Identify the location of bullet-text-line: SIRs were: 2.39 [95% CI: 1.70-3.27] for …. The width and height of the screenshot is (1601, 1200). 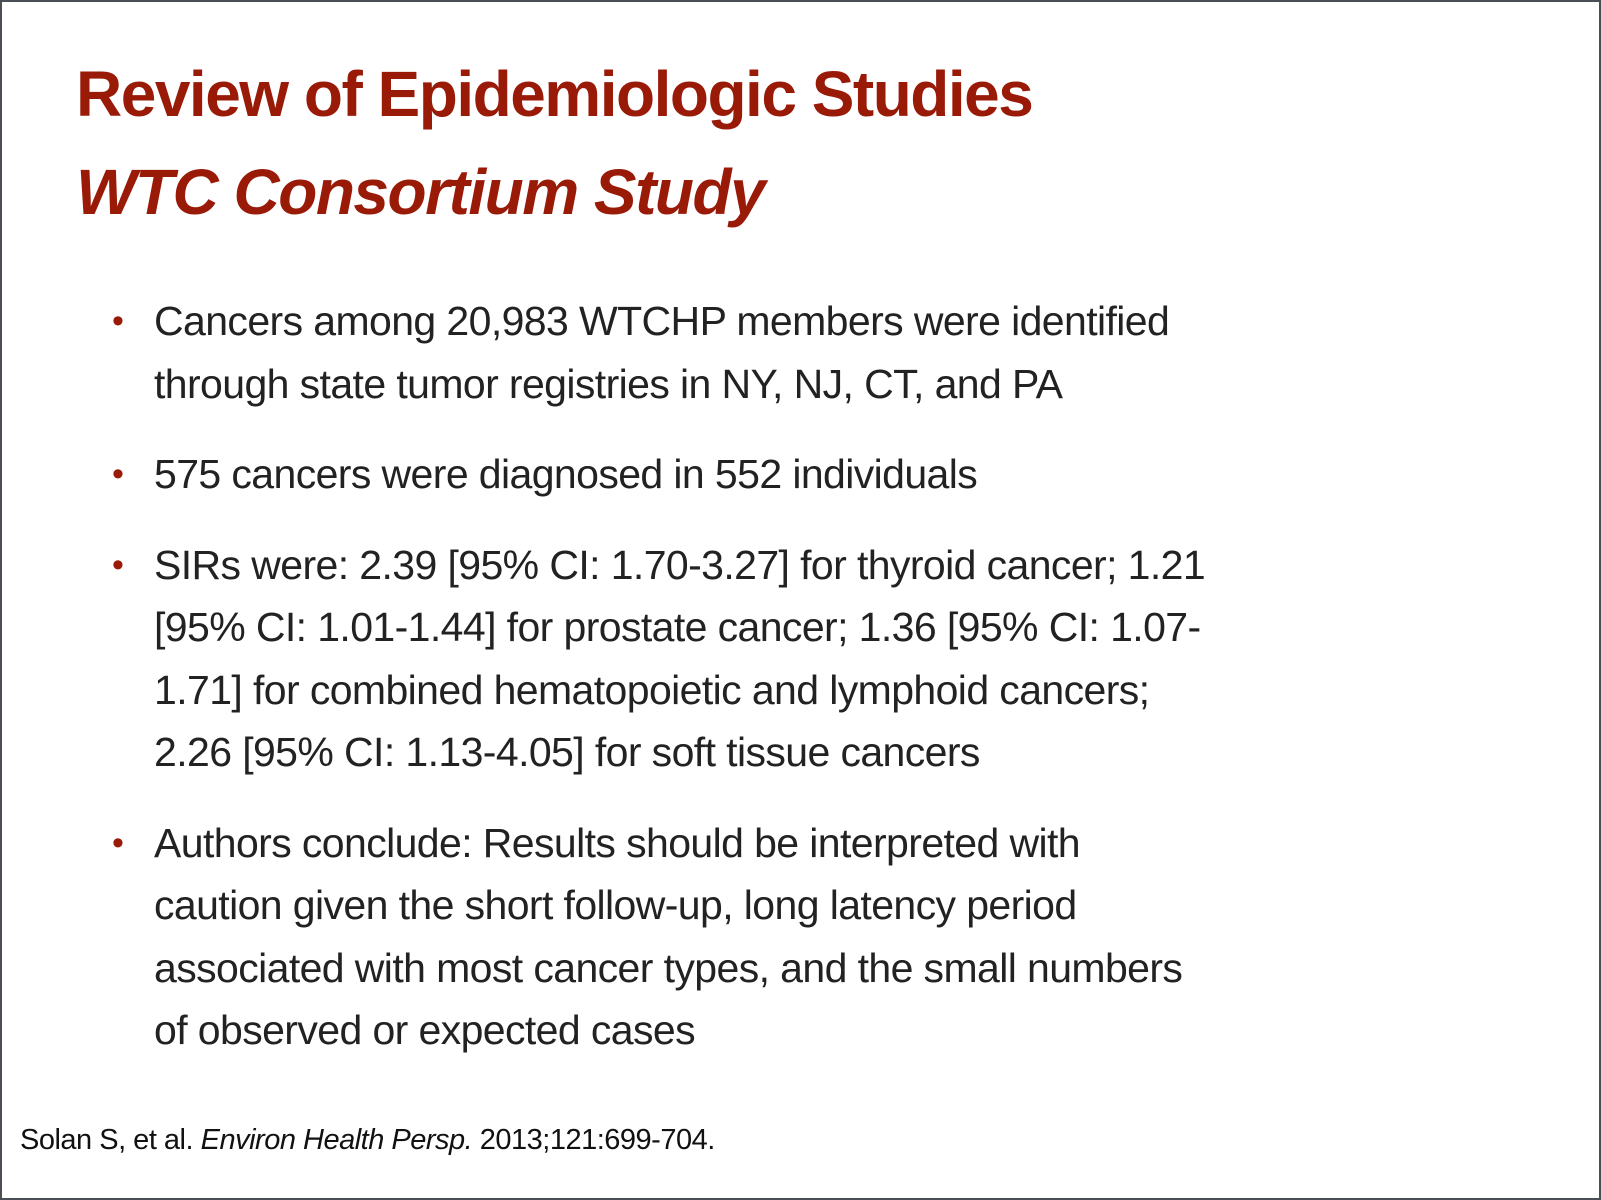
(680, 564).